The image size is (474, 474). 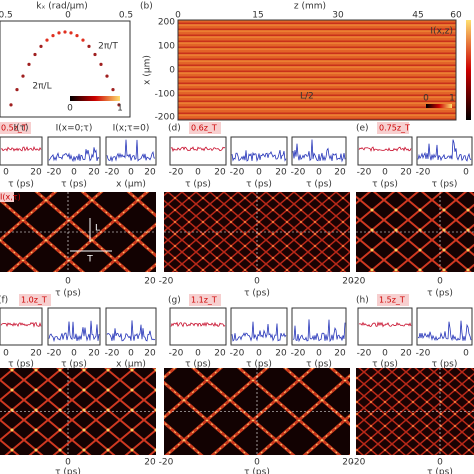 What do you see at coordinates (41, 87) in the screenshot?
I see `annotation: 2π/L` at bounding box center [41, 87].